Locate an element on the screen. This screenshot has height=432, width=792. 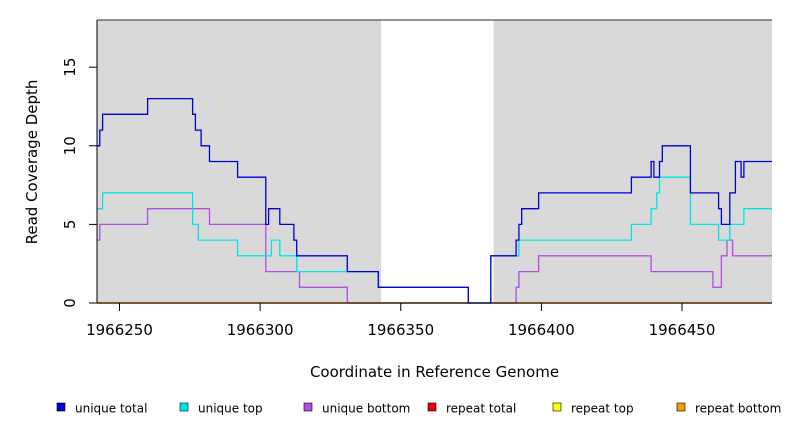
y-axis-label: Read Coverage Depth is located at coordinates (32, 162).